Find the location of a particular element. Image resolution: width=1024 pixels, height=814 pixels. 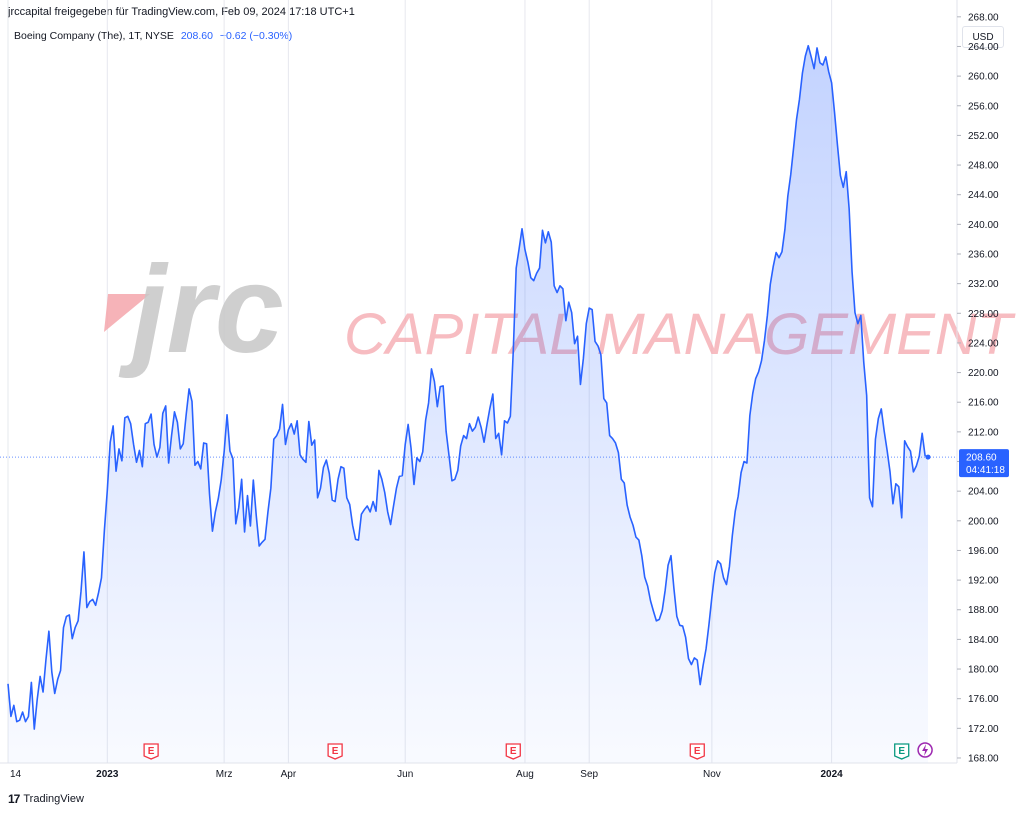

y-tick-label: 248.00 is located at coordinates (983, 166).